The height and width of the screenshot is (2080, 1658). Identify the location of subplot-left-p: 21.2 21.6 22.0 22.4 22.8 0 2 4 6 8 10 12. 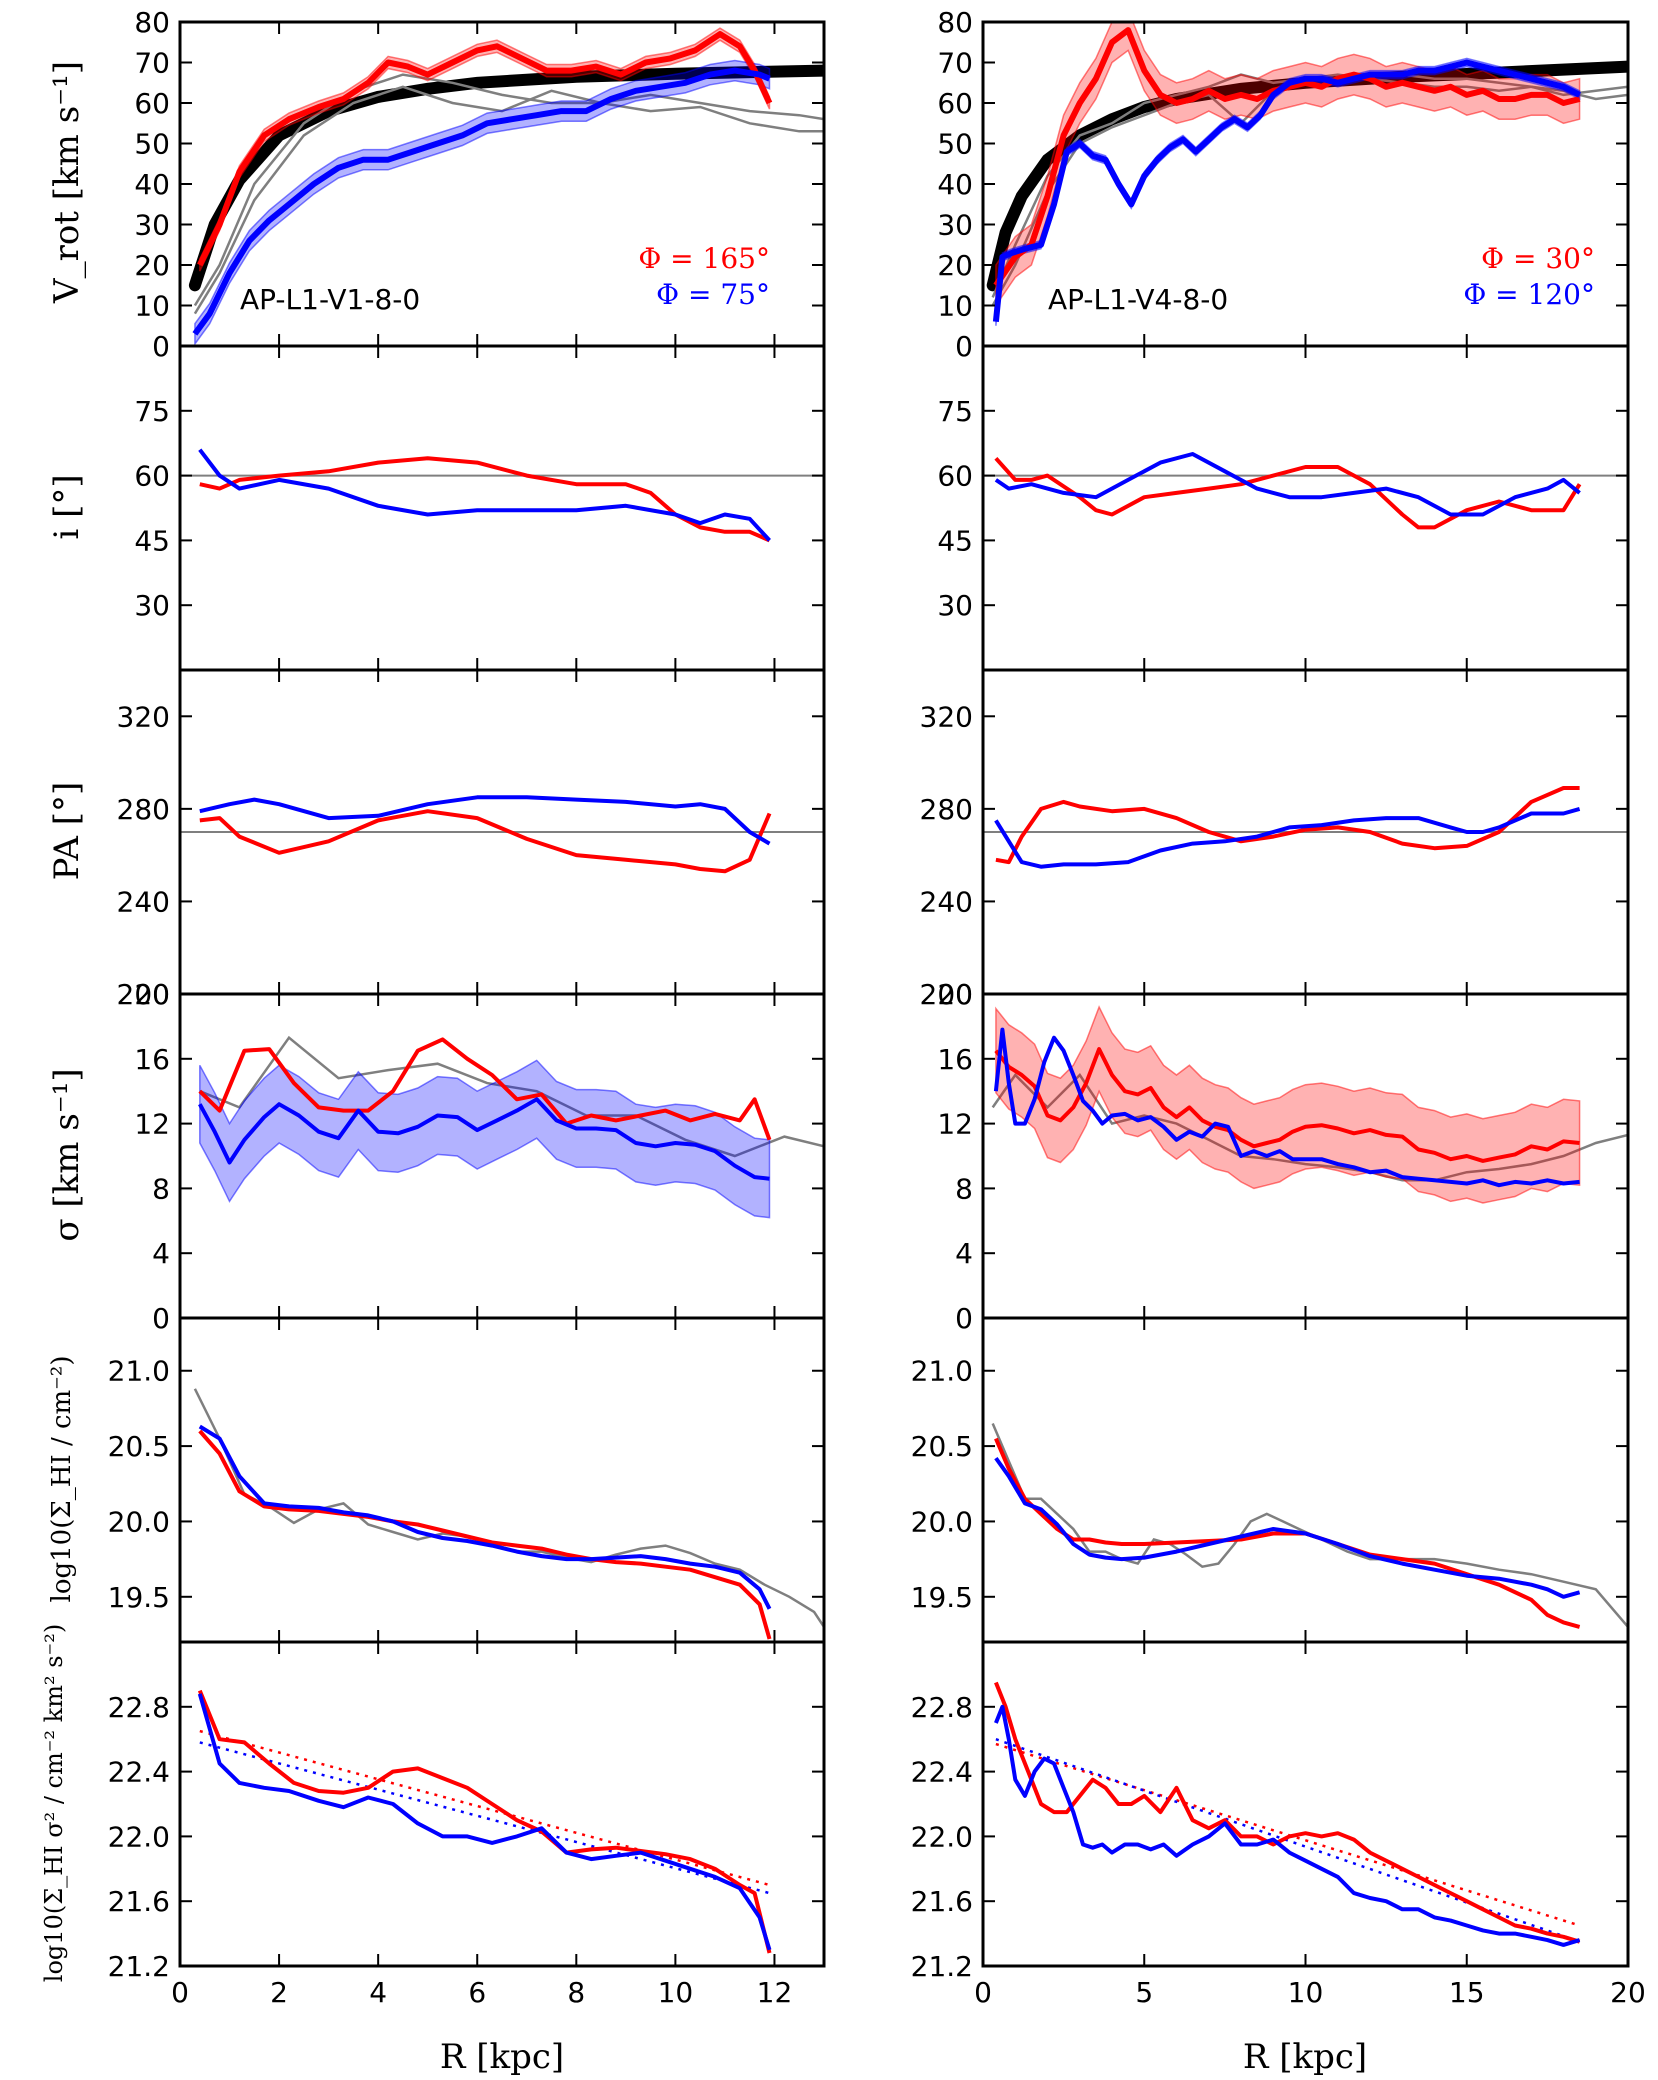
(467, 1824).